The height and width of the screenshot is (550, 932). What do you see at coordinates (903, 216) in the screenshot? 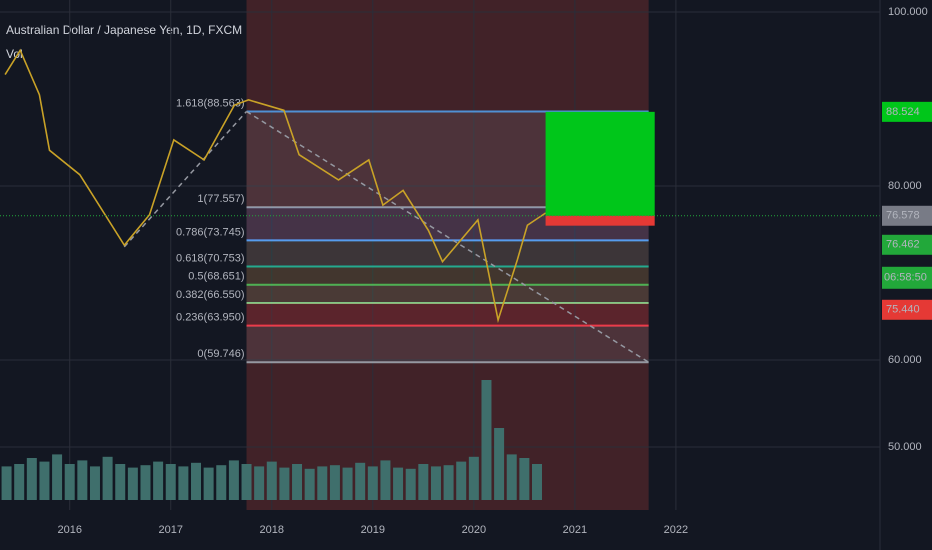
I see `price-label: 76.578` at bounding box center [903, 216].